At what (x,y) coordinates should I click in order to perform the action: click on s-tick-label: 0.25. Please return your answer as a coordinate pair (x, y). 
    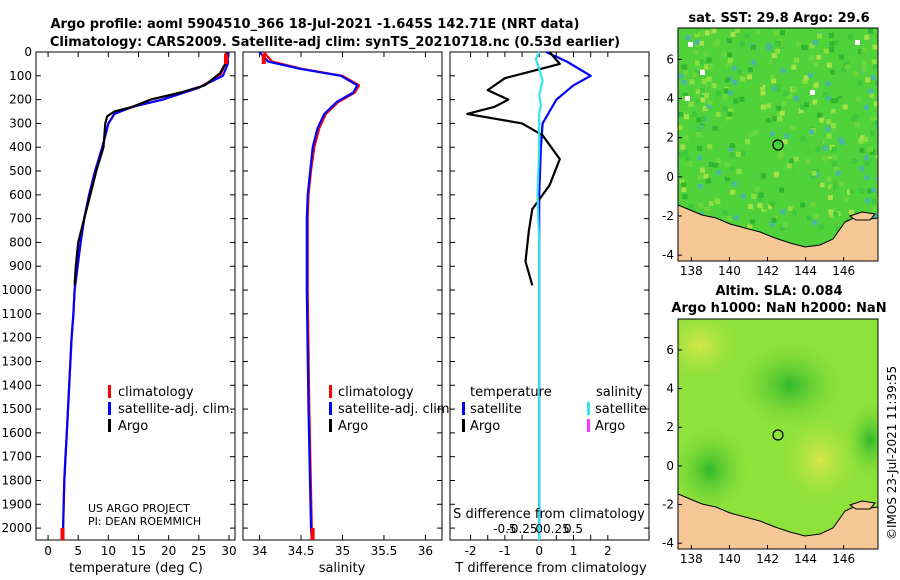
    Looking at the image, I should click on (556, 529).